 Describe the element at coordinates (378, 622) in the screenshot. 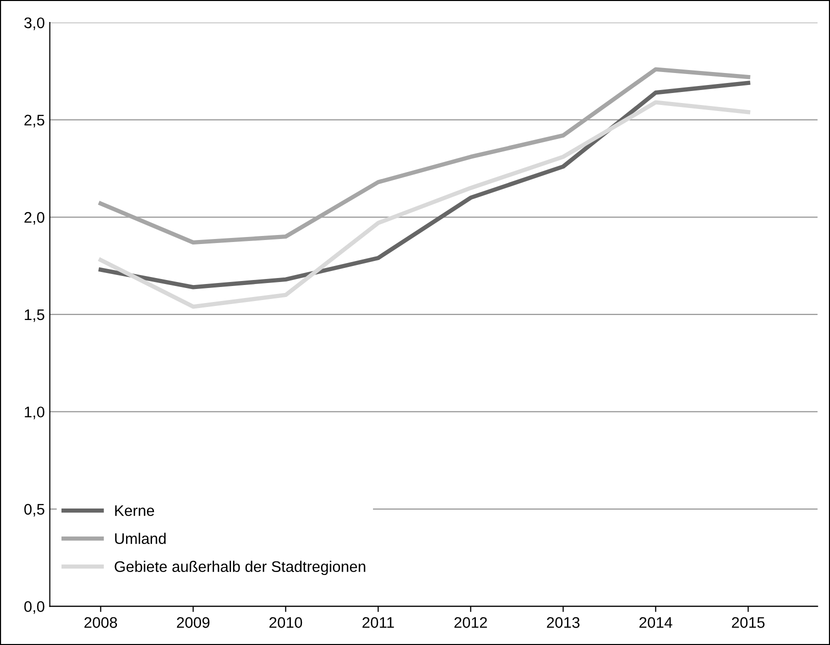

I see `x-tick-label: 2011` at that location.